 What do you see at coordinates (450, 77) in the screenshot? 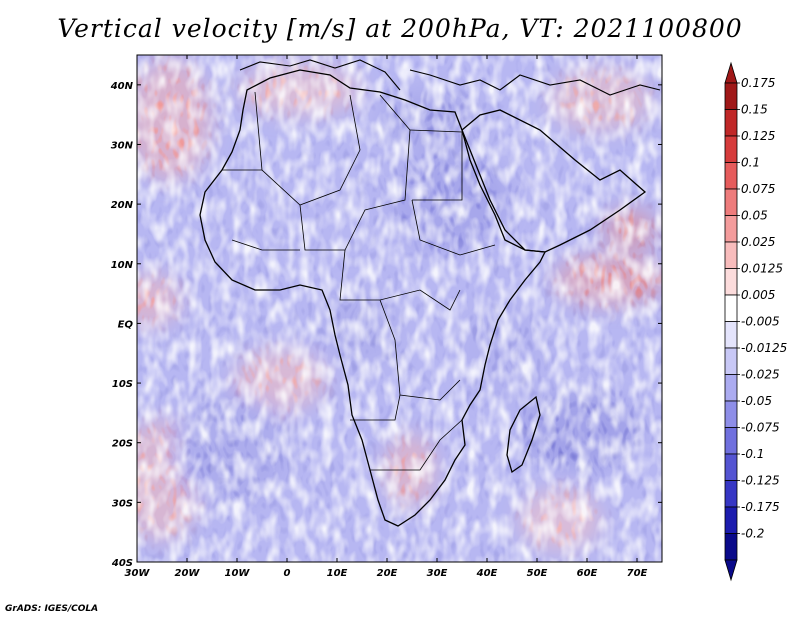
I see `europe-coastline` at bounding box center [450, 77].